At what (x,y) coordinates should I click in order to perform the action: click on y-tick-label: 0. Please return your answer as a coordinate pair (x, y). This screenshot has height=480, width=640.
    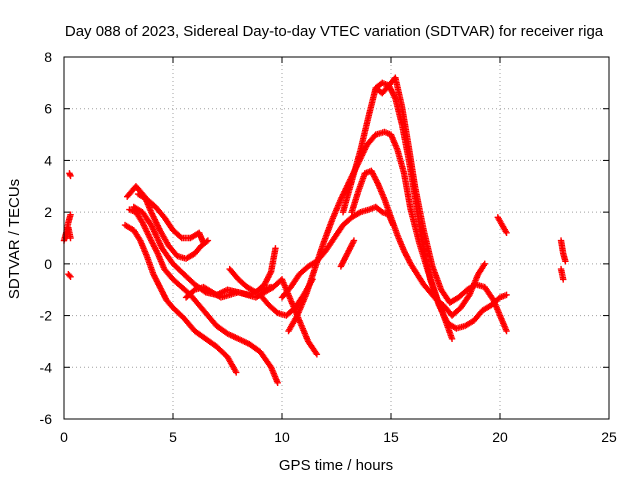
    Looking at the image, I should click on (48, 264).